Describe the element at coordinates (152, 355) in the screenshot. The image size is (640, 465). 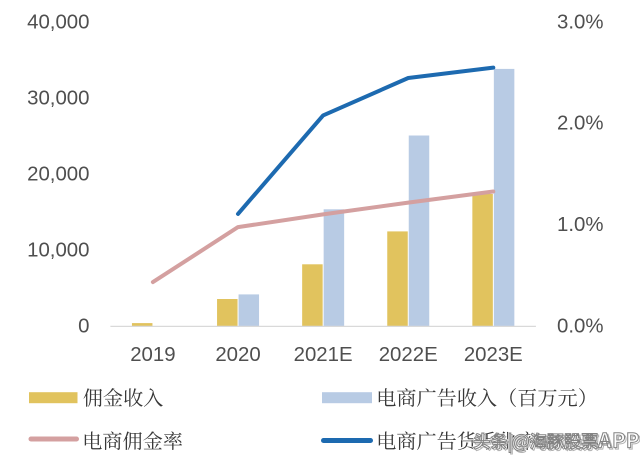
I see `svg-text: 2019` at that location.